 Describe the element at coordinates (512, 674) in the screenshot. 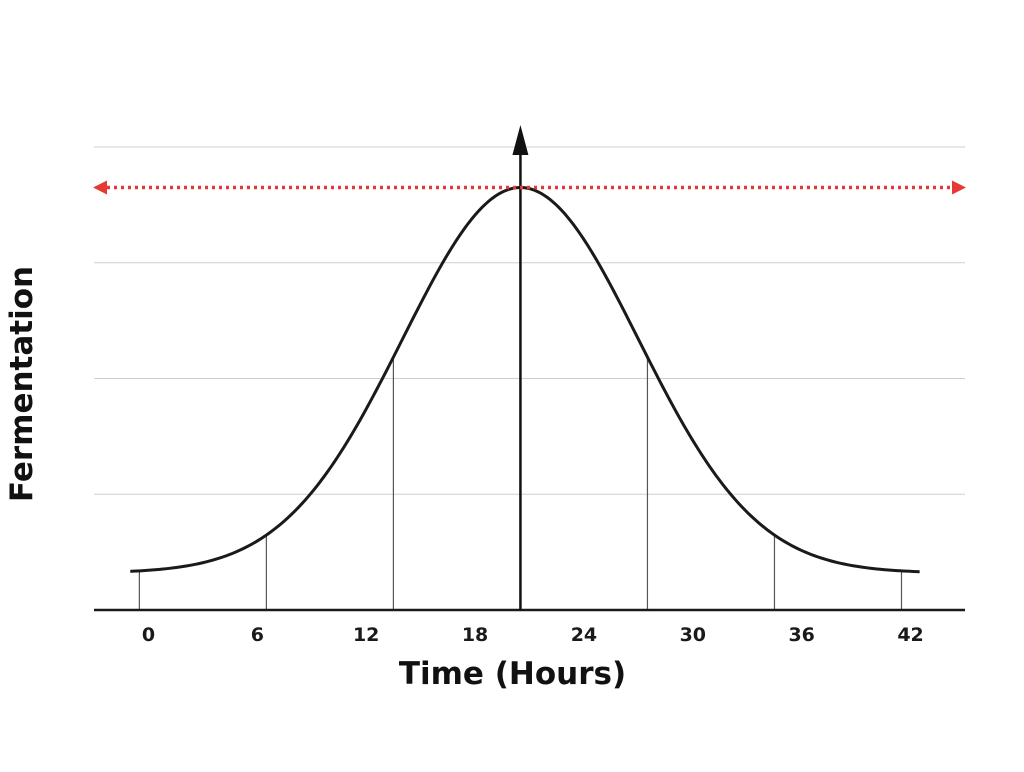

I see `x-axis-title: Time (Hours)` at that location.